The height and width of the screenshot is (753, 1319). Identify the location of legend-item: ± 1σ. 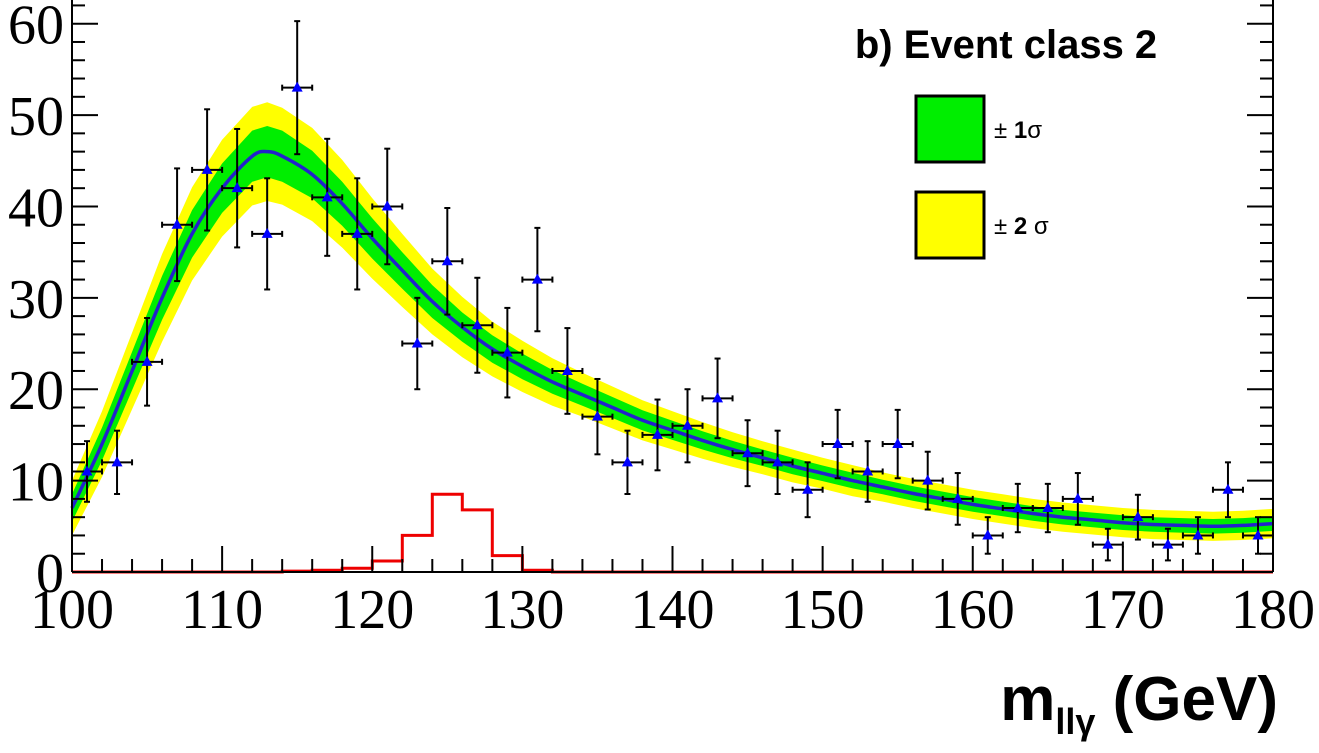
(978, 129).